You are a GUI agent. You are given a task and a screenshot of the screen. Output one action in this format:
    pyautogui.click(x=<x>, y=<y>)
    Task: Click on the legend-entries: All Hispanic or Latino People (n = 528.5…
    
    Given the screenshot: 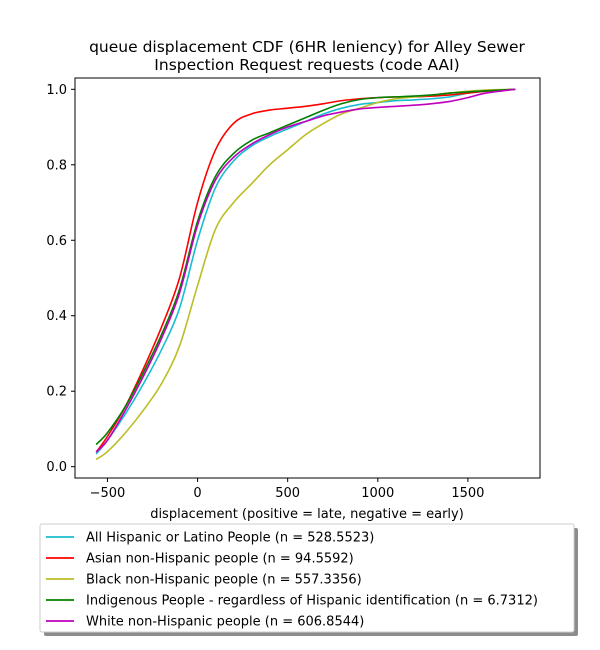 What is the action you would take?
    pyautogui.click(x=292, y=580)
    